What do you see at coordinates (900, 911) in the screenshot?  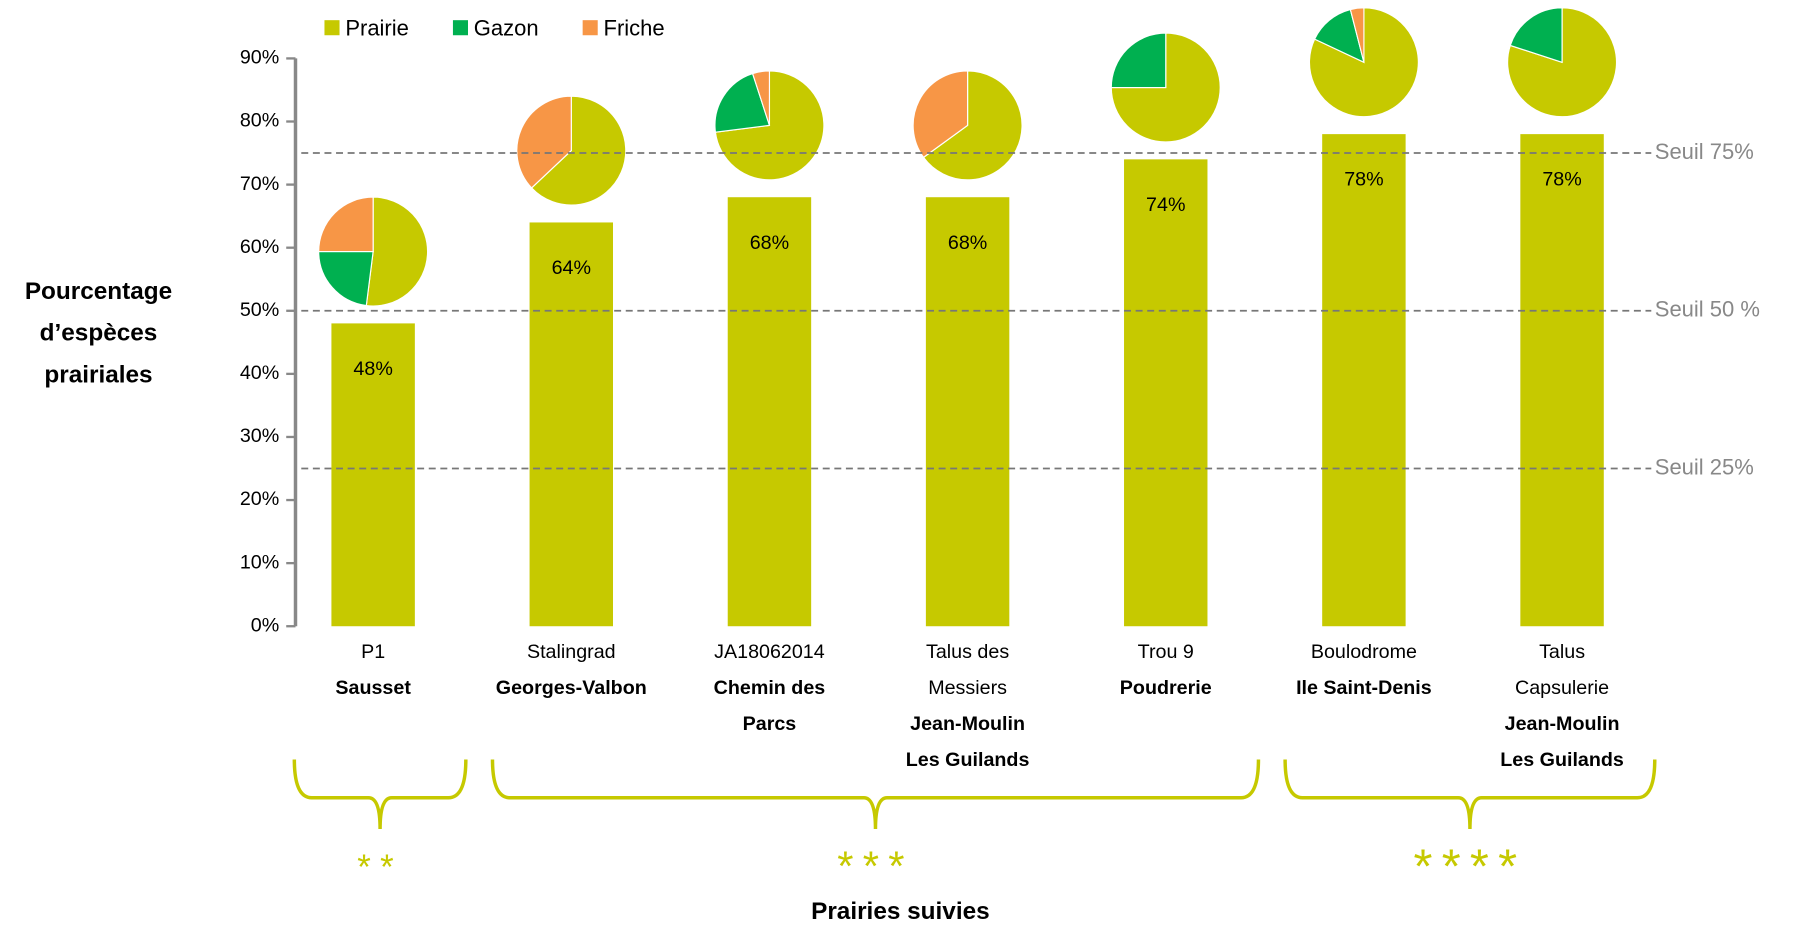 I see `x-axis-label: Prairies suivies` at bounding box center [900, 911].